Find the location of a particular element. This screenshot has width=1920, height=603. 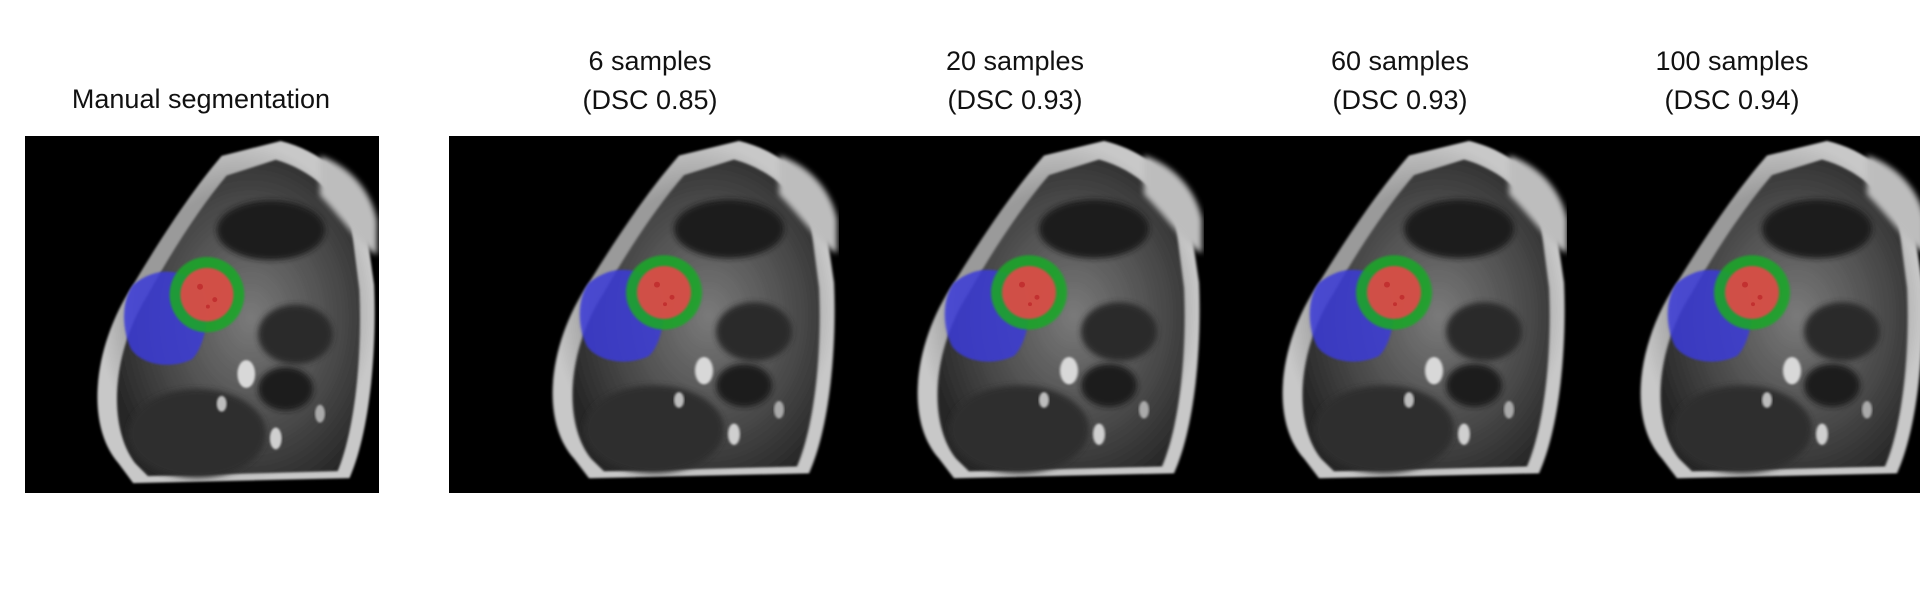

panel-title: 60 samples is located at coordinates (1400, 61).